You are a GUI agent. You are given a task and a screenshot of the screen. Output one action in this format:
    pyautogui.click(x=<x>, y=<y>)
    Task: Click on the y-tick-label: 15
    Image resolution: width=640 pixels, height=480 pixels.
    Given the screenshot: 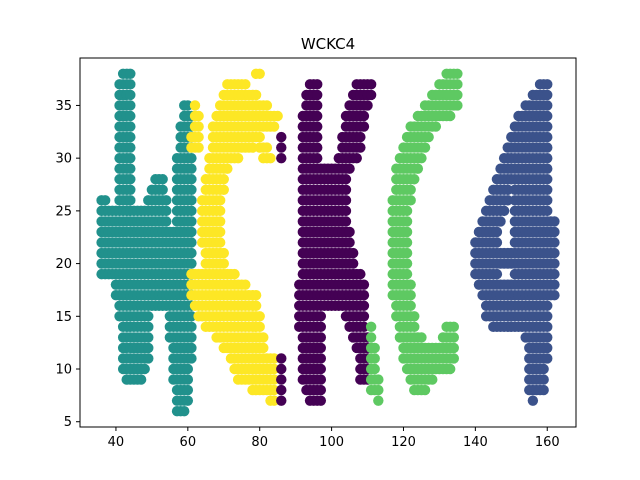 What is the action you would take?
    pyautogui.click(x=63, y=317)
    